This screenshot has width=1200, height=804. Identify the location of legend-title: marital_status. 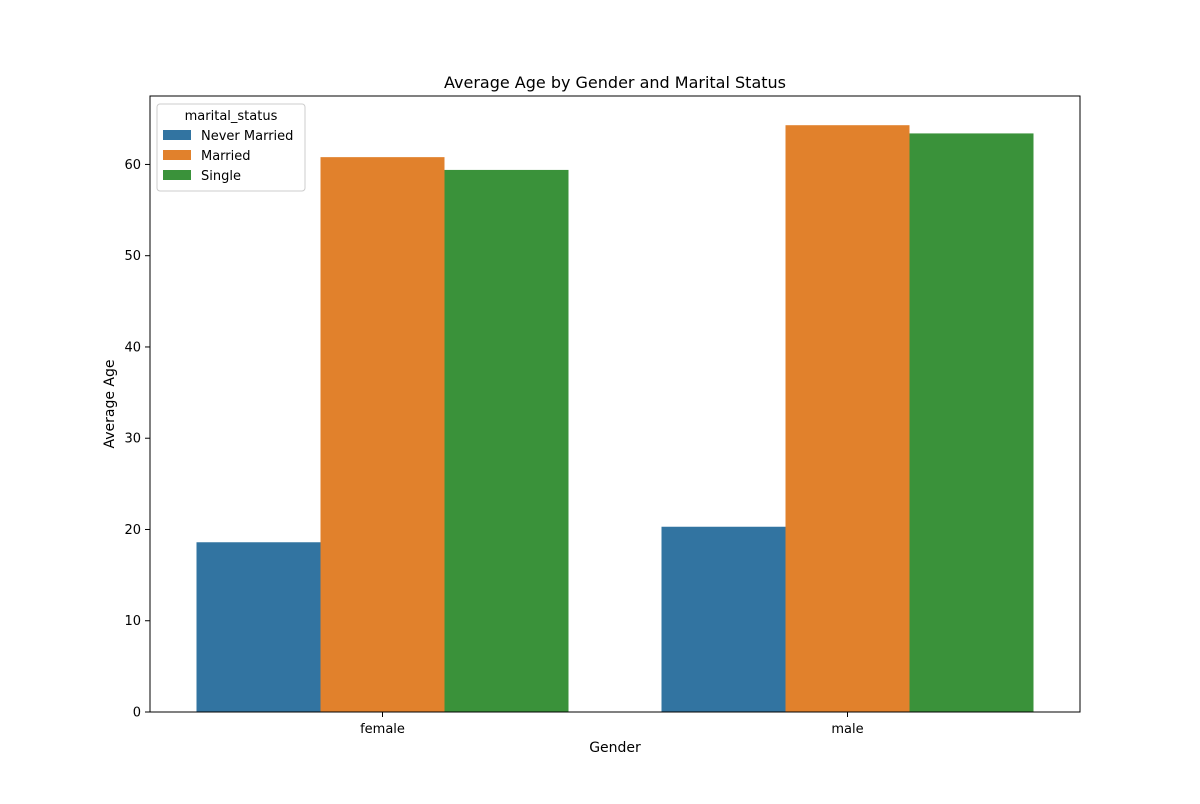
(231, 116).